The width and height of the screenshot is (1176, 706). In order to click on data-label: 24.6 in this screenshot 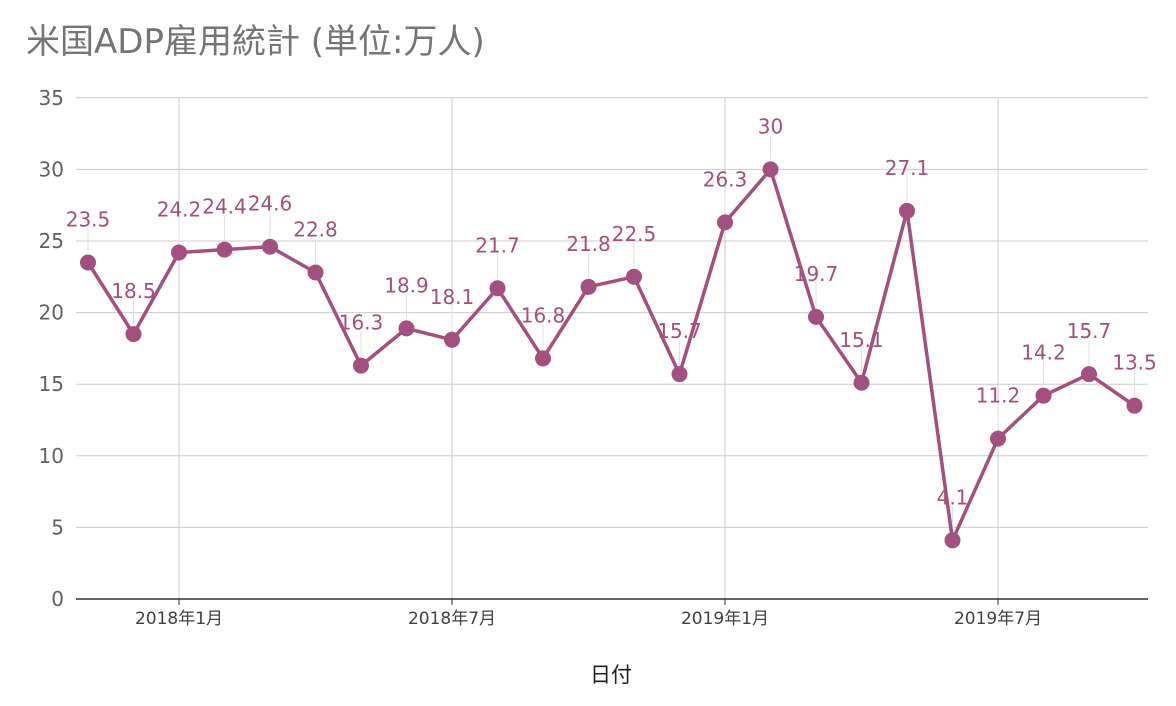, I will do `click(270, 204)`.